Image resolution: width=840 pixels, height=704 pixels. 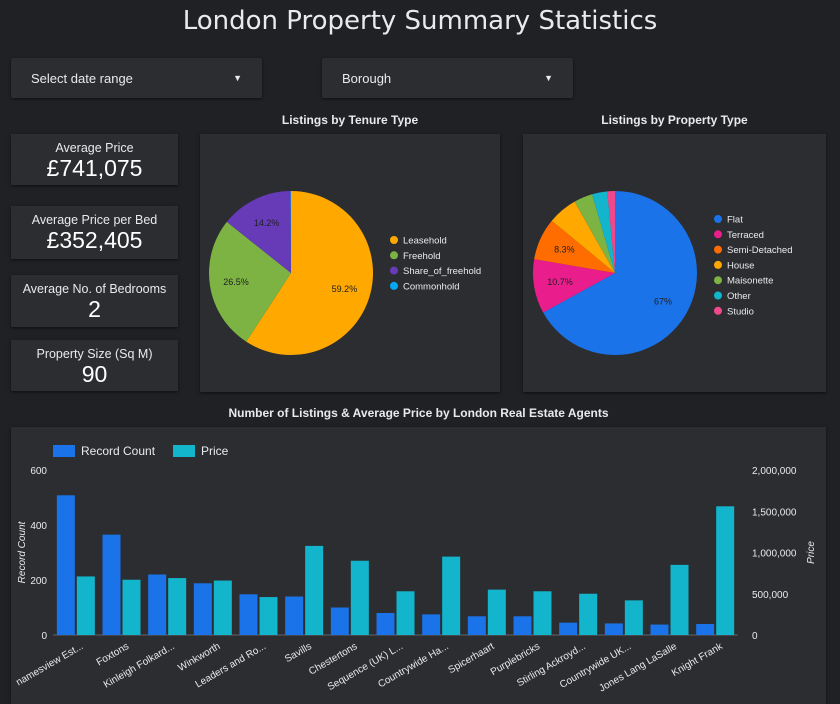 What do you see at coordinates (215, 451) in the screenshot?
I see `legend-label: Price` at bounding box center [215, 451].